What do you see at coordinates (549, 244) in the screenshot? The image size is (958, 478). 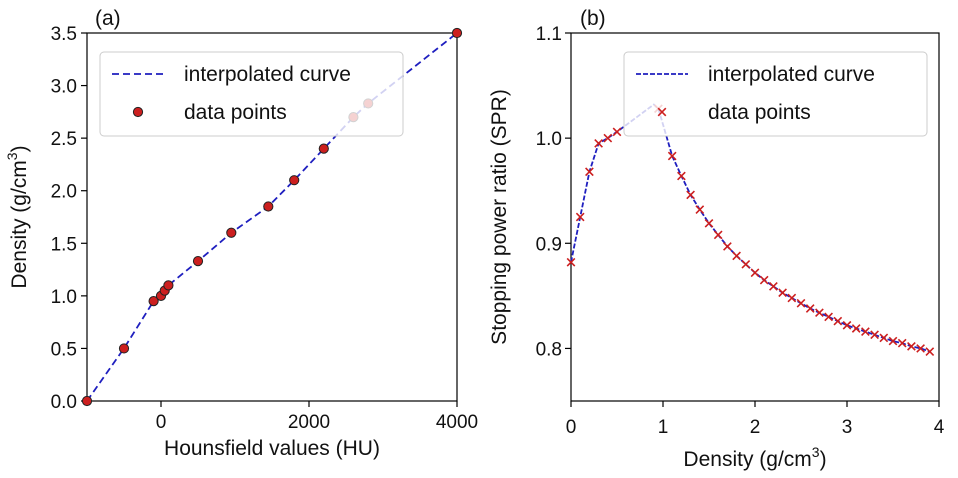 I see `y-tick-label: 0.9` at bounding box center [549, 244].